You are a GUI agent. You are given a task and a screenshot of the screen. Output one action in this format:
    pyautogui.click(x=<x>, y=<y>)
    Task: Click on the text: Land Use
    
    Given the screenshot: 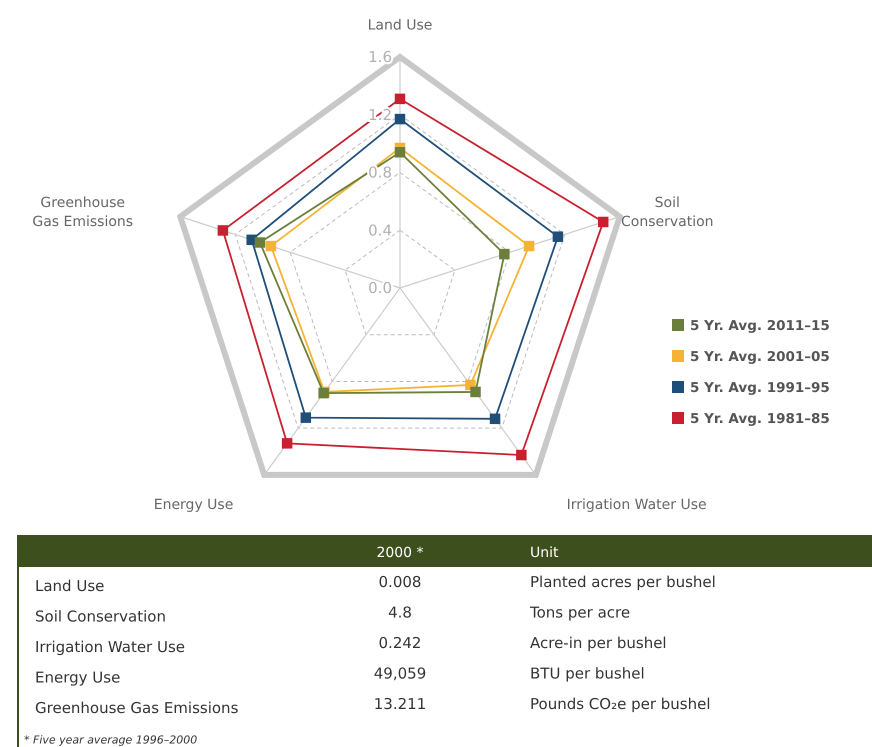 What is the action you would take?
    pyautogui.click(x=69, y=586)
    